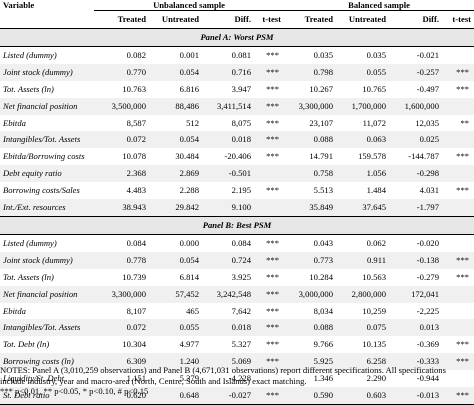  Describe the element at coordinates (465, 122) in the screenshot. I see `significance-cell: **` at that location.